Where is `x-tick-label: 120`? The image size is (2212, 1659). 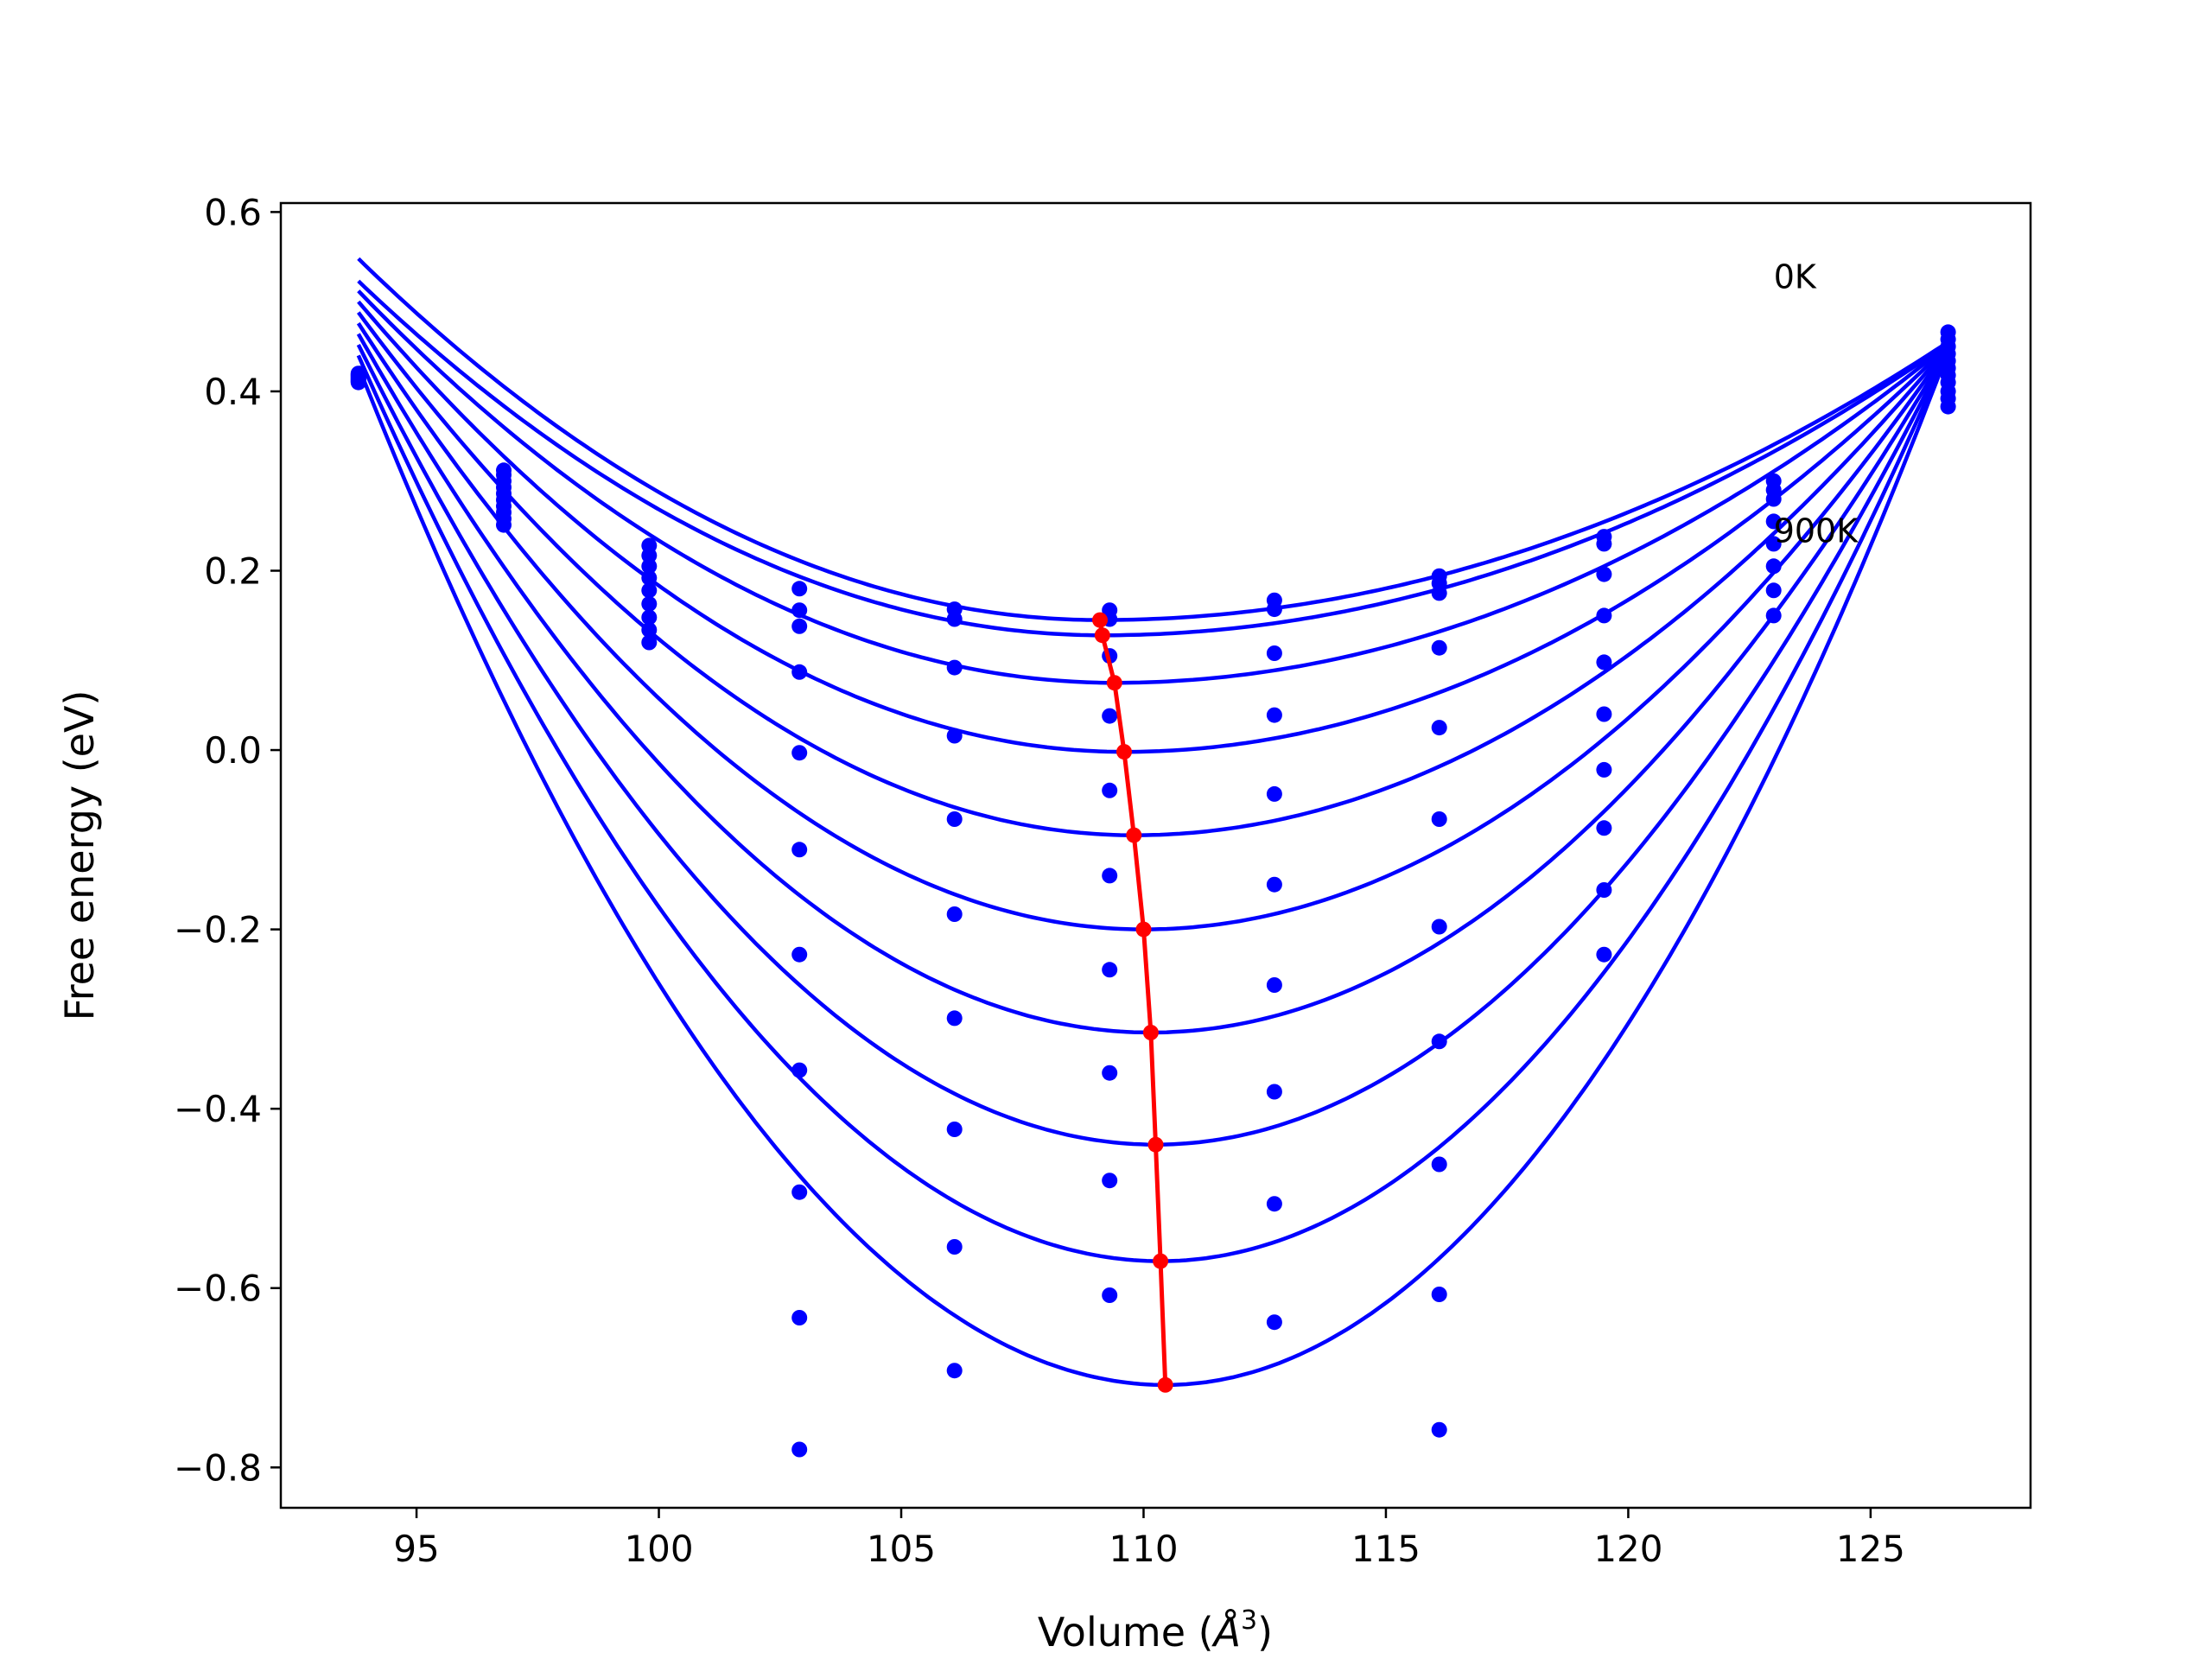
x-tick-label: 120 is located at coordinates (1627, 1549).